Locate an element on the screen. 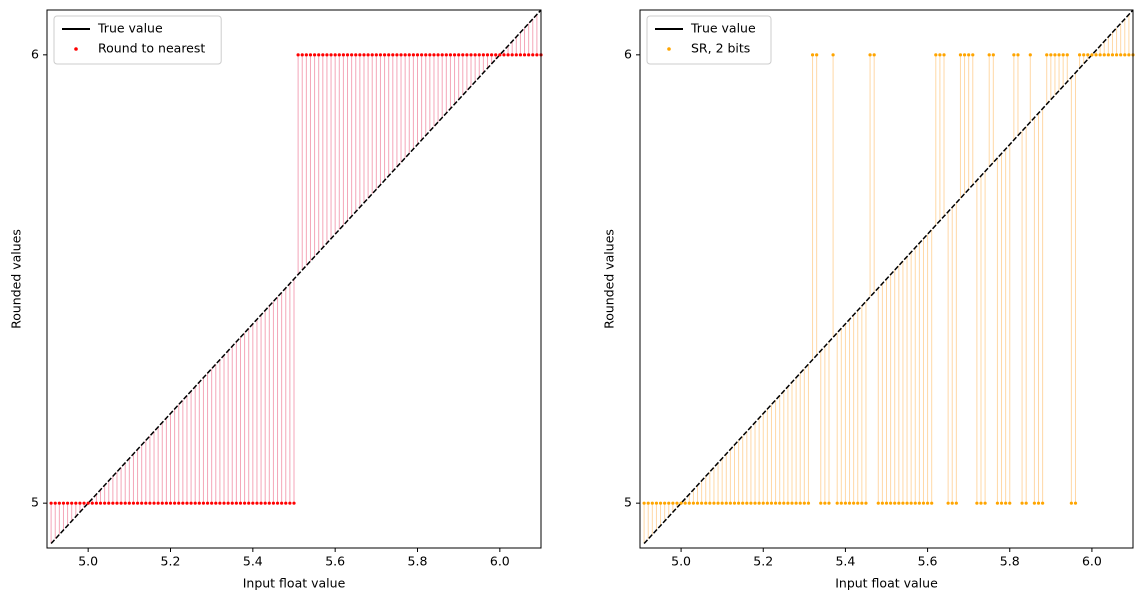 The height and width of the screenshot is (606, 1143). legend-frame is located at coordinates (137, 40).